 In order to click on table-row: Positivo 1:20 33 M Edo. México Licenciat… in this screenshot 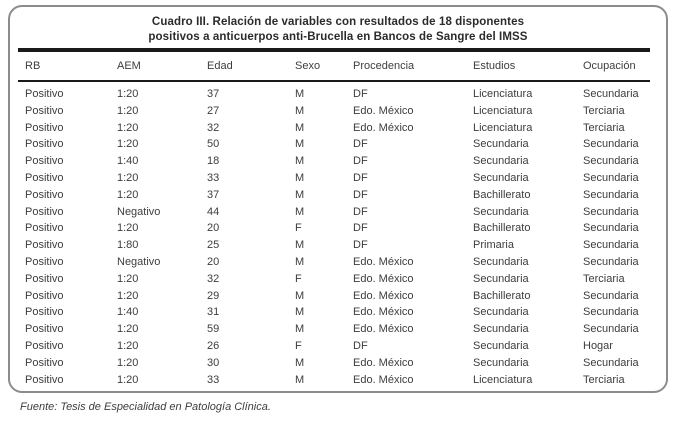, I will do `click(334, 380)`.